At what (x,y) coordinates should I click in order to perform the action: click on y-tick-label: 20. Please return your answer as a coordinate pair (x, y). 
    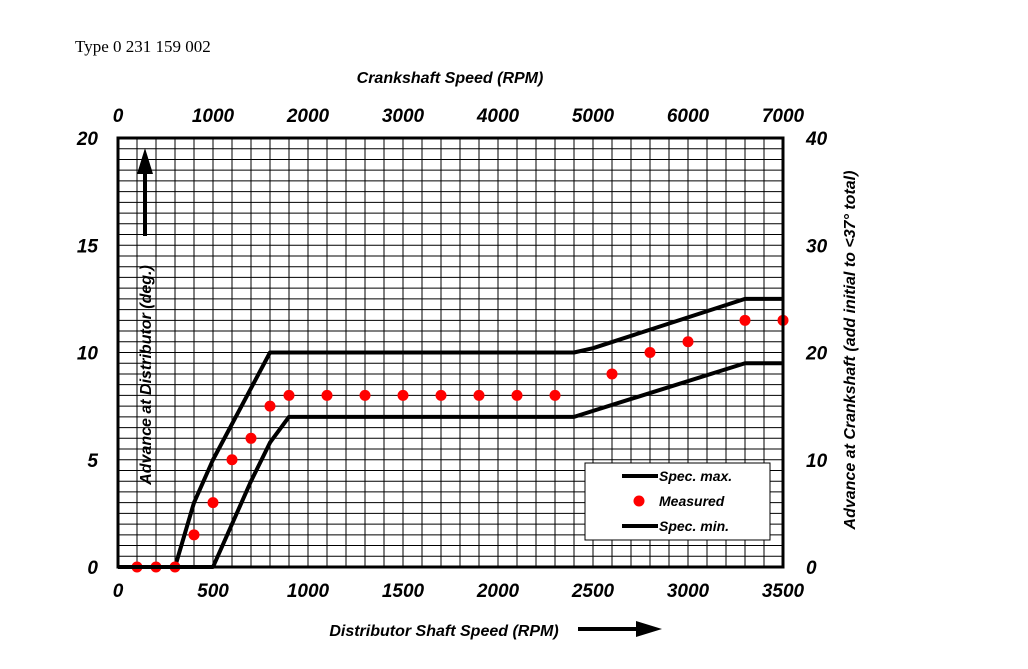
    Looking at the image, I should click on (87, 139).